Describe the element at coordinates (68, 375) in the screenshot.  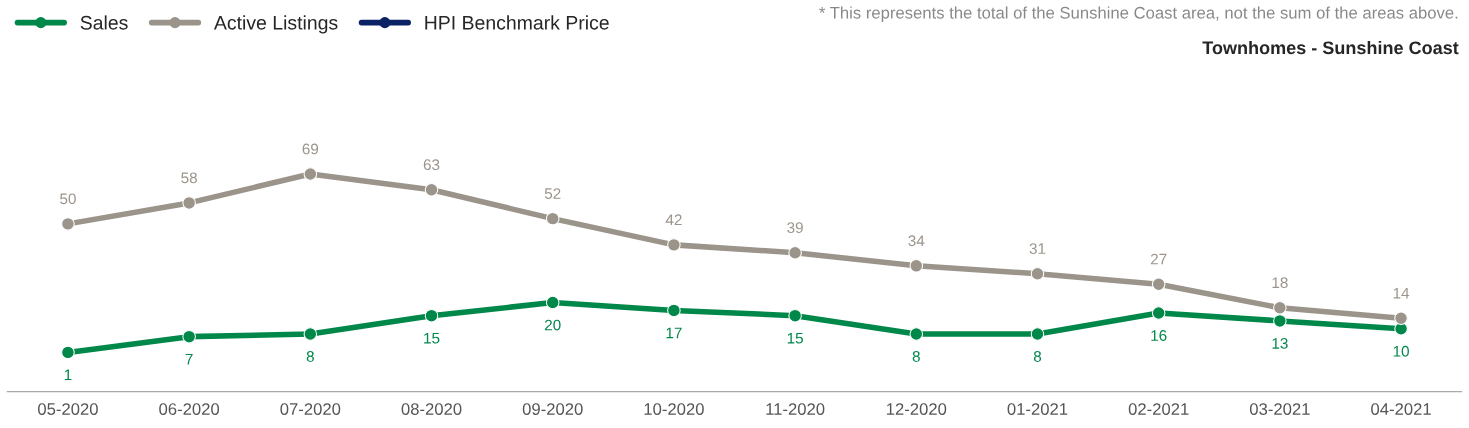
I see `data-label: 1` at that location.